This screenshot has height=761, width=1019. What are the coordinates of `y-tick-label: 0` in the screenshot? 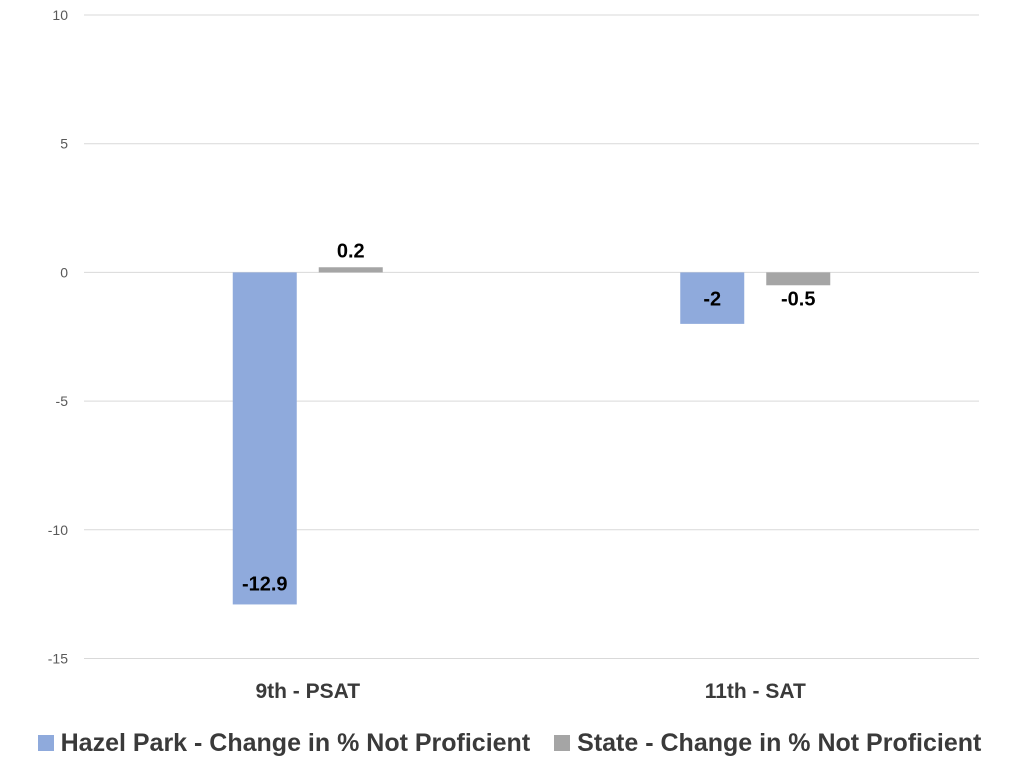 It's located at (64, 272).